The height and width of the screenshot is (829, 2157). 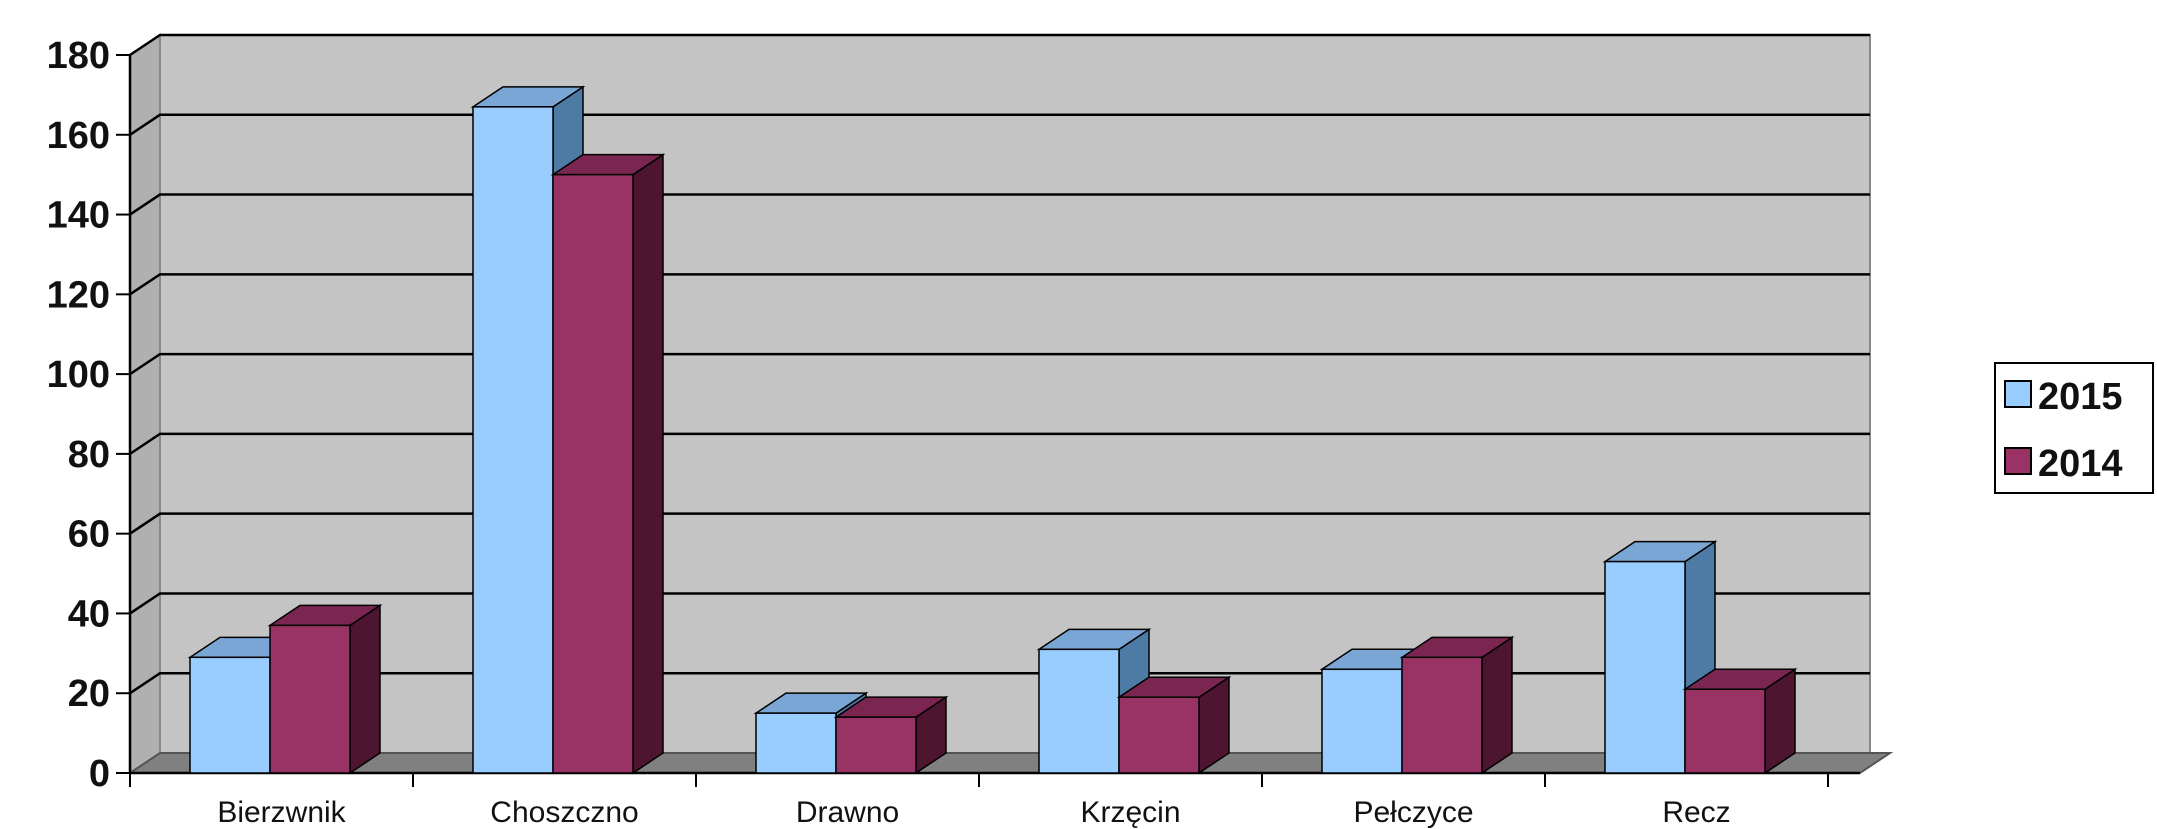 I want to click on y-tick-label: 20, so click(x=89, y=694).